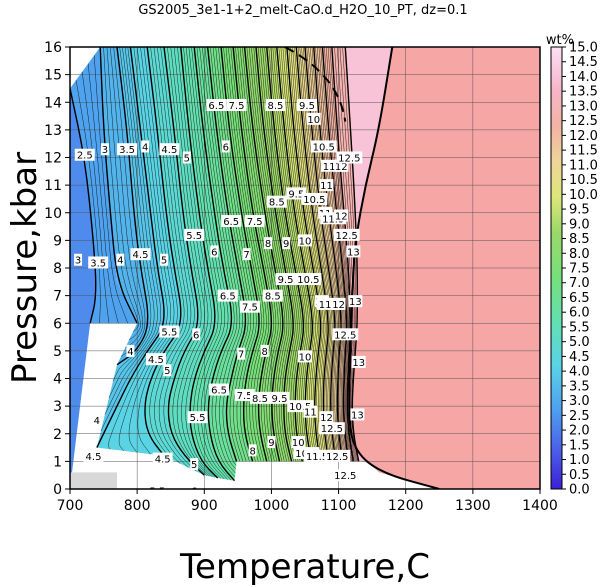  I want to click on colorbar-tick-label: 15.0, so click(583, 48).